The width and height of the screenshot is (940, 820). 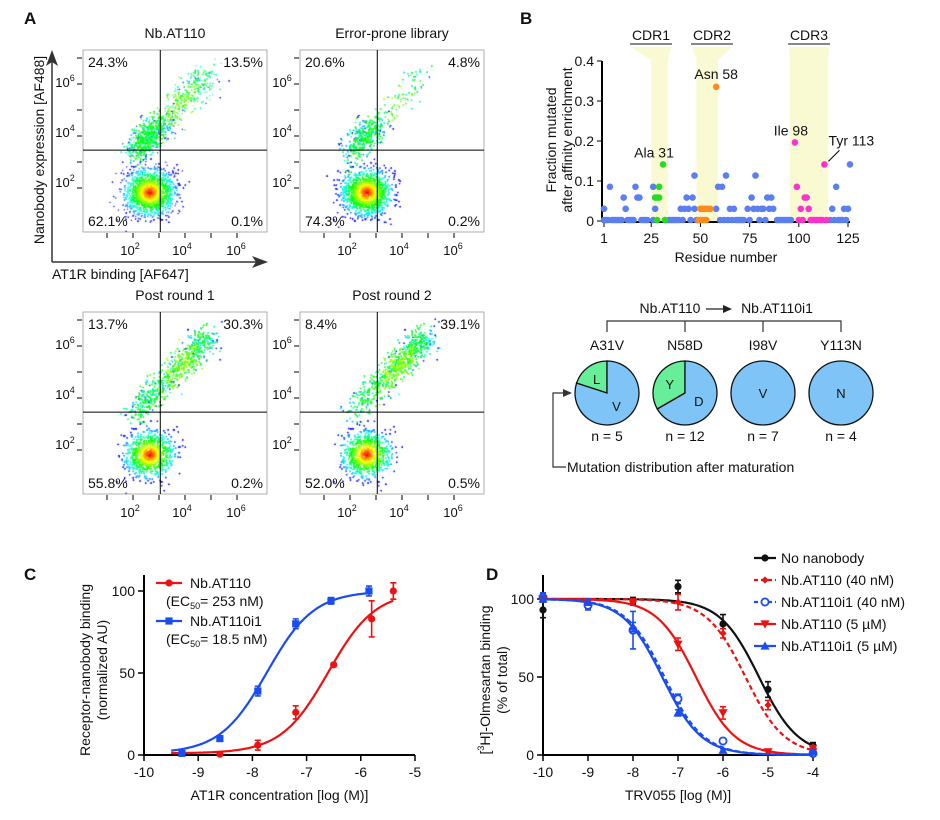 What do you see at coordinates (680, 467) in the screenshot?
I see `footnote-text: Mutation distribution after maturation` at bounding box center [680, 467].